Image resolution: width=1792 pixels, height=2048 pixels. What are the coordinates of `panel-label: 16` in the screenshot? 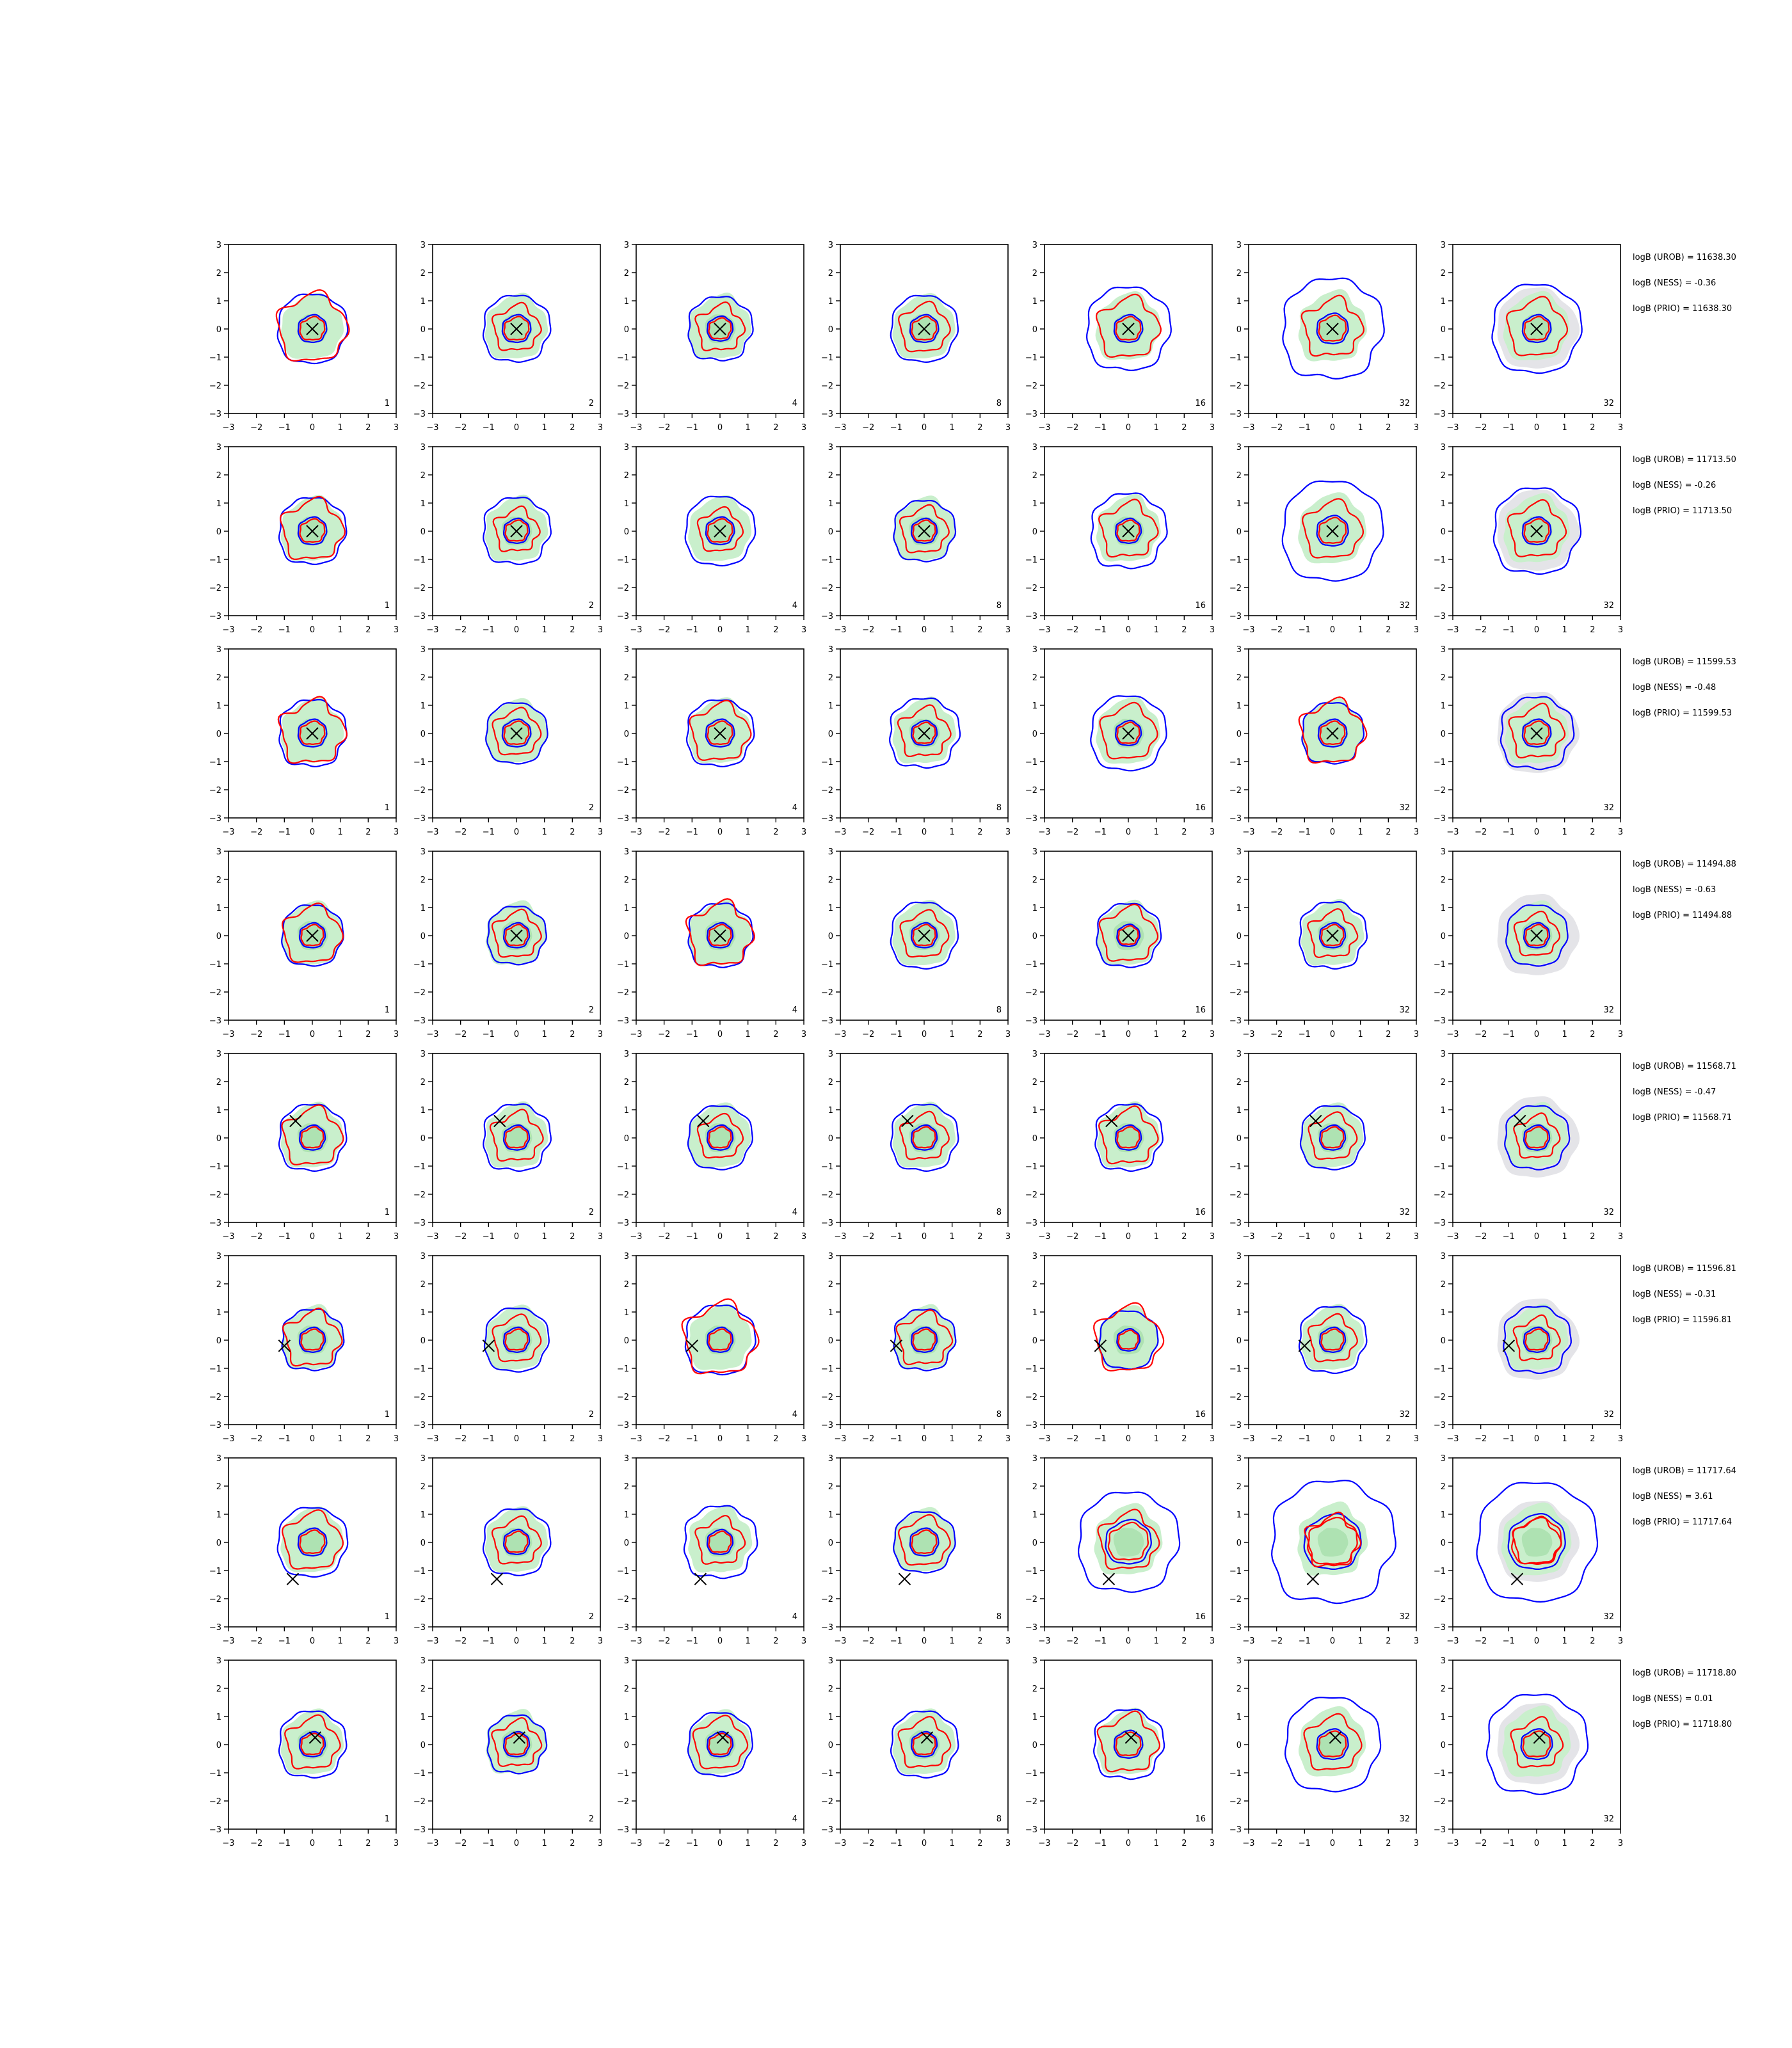 It's located at (1200, 606).